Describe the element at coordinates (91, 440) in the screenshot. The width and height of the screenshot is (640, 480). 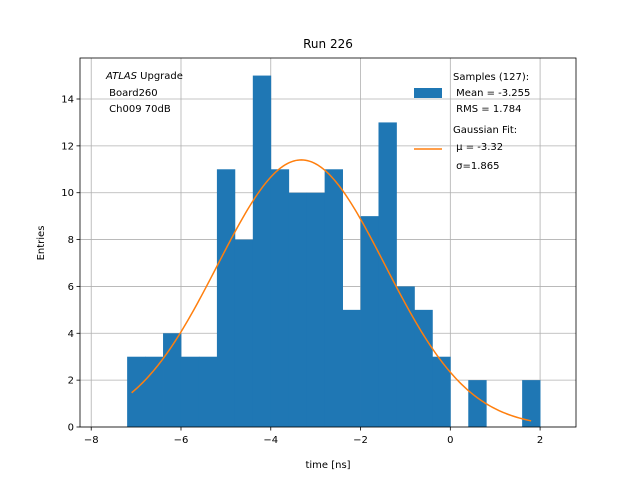
I see `x-tick-label: −8` at that location.